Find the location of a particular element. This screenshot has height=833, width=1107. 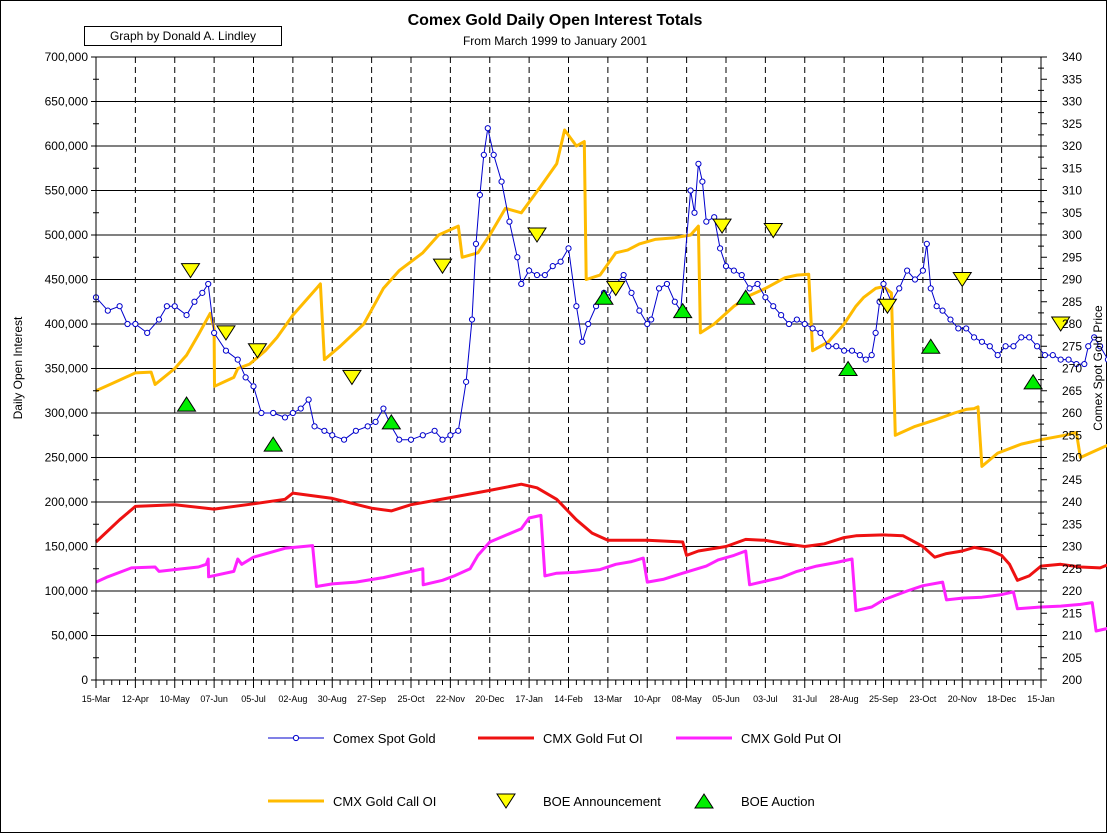

x-tick-label: 12-Apr is located at coordinates (135, 699).